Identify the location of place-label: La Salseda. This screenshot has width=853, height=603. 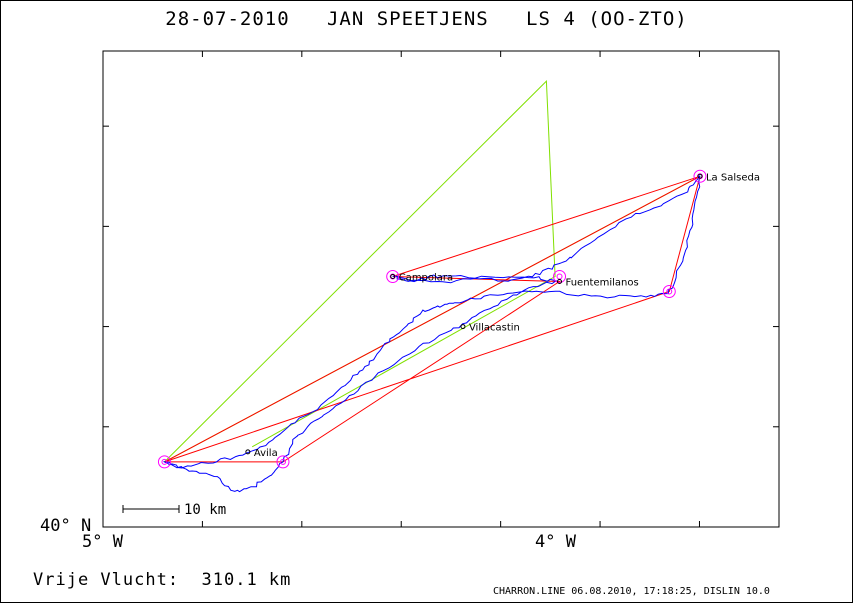
(733, 177).